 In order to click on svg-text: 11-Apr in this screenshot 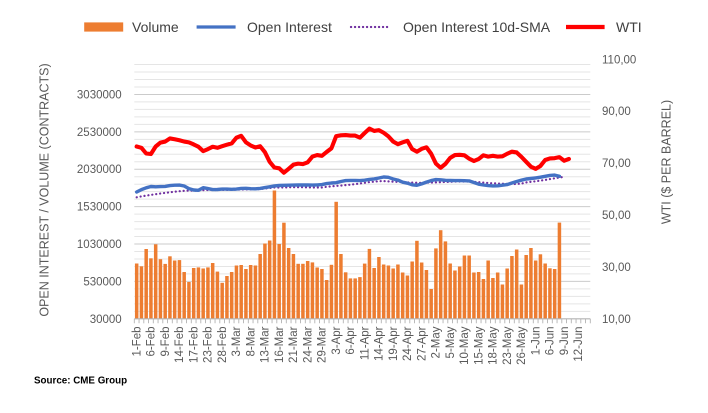, I will do `click(365, 343)`.